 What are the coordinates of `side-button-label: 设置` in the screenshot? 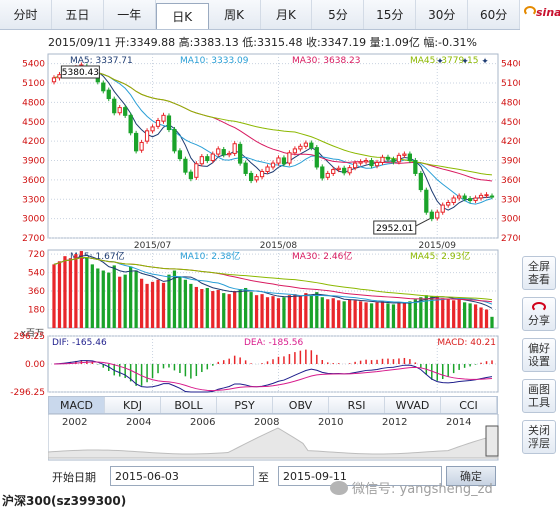 It's located at (539, 361).